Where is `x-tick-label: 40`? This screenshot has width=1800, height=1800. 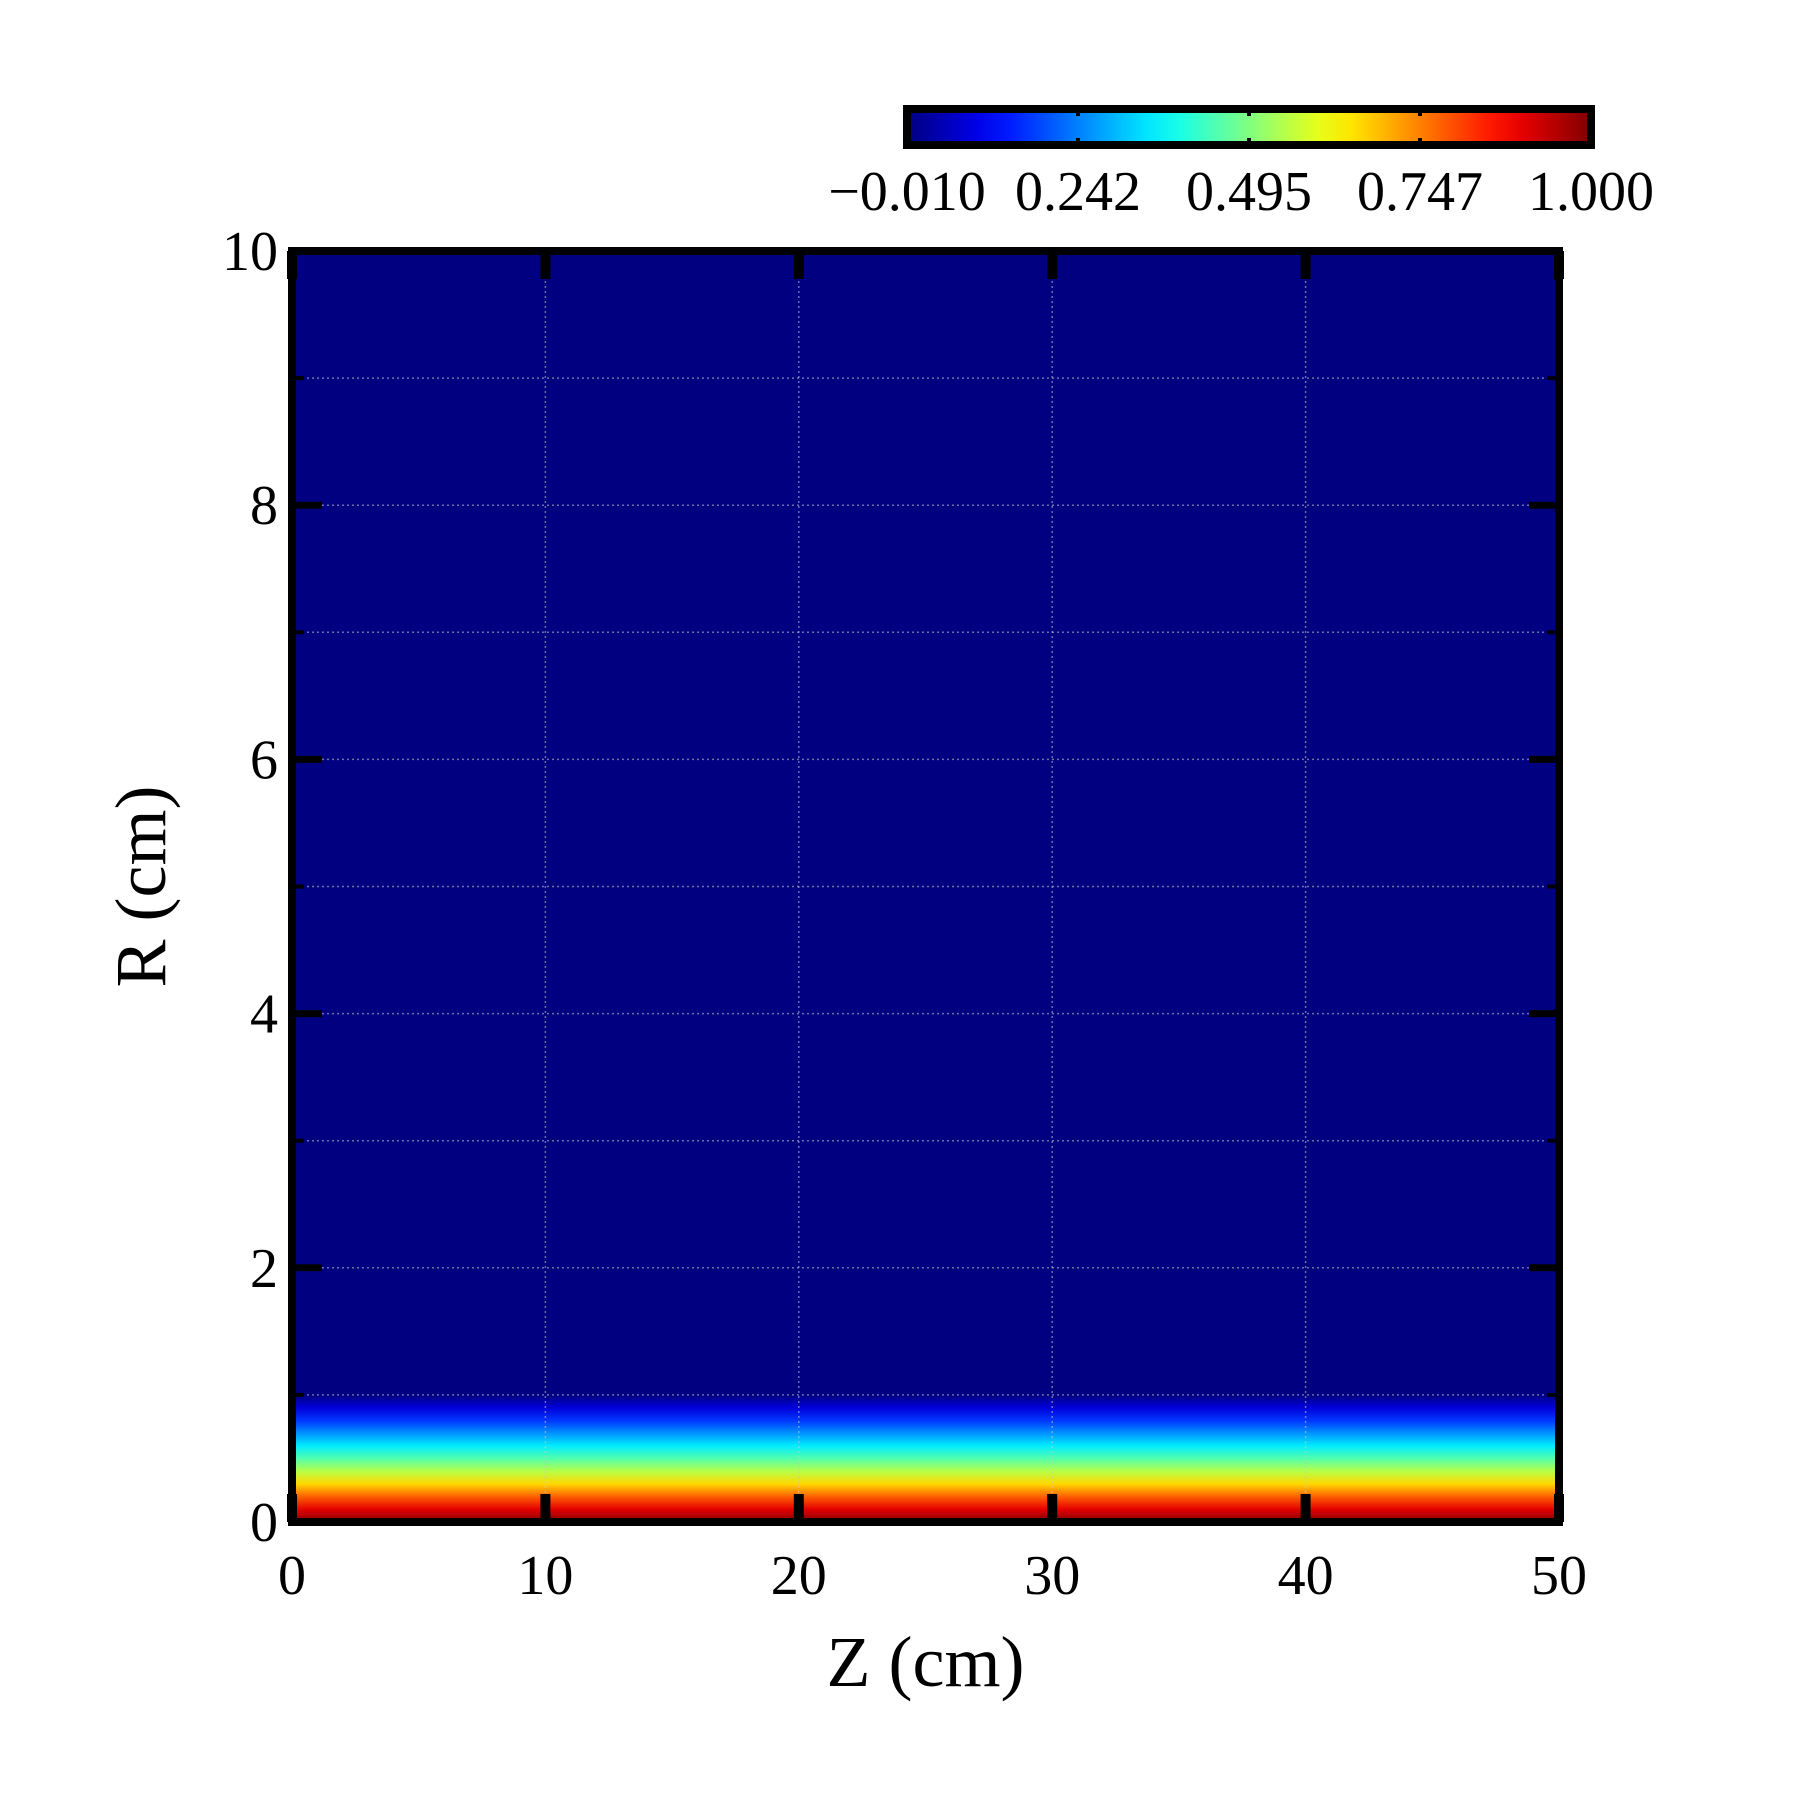
x-tick-label: 40 is located at coordinates (1306, 1576).